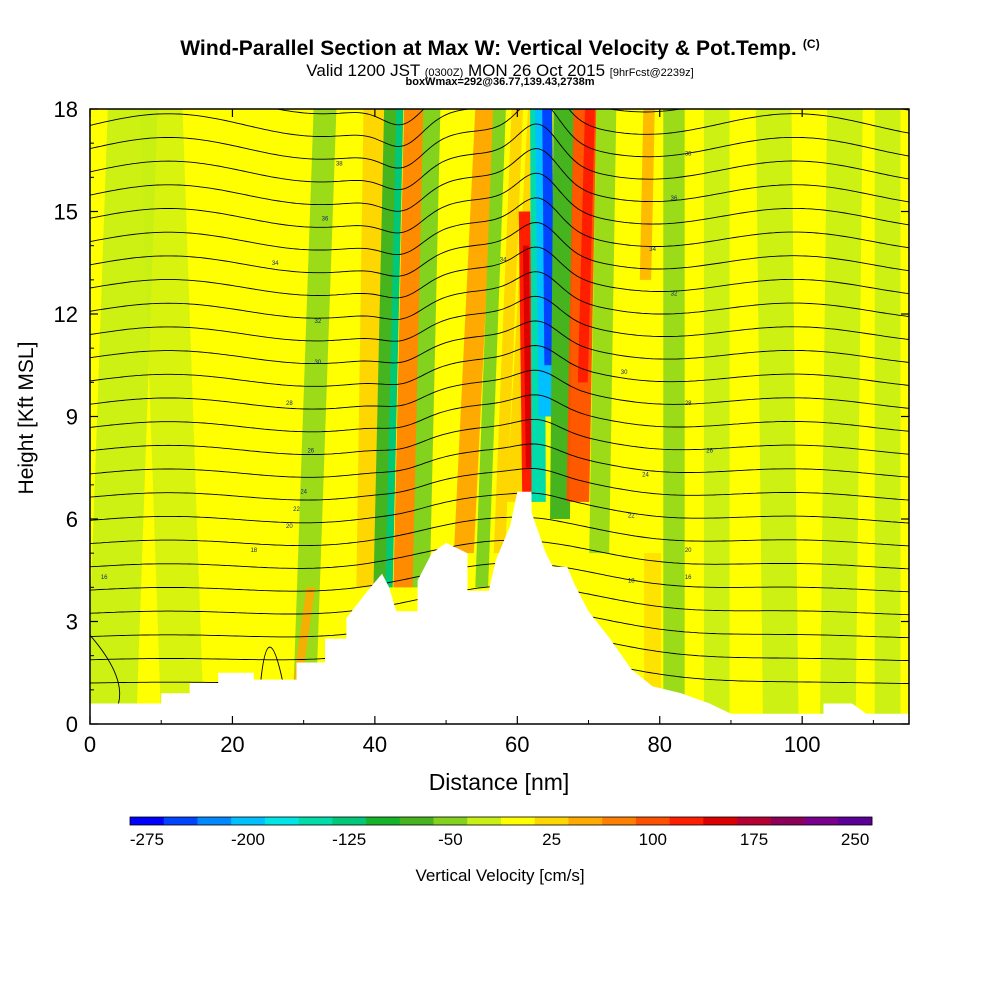 The image size is (1000, 1000). What do you see at coordinates (855, 839) in the screenshot?
I see `colorbar-tick-label: 250` at bounding box center [855, 839].